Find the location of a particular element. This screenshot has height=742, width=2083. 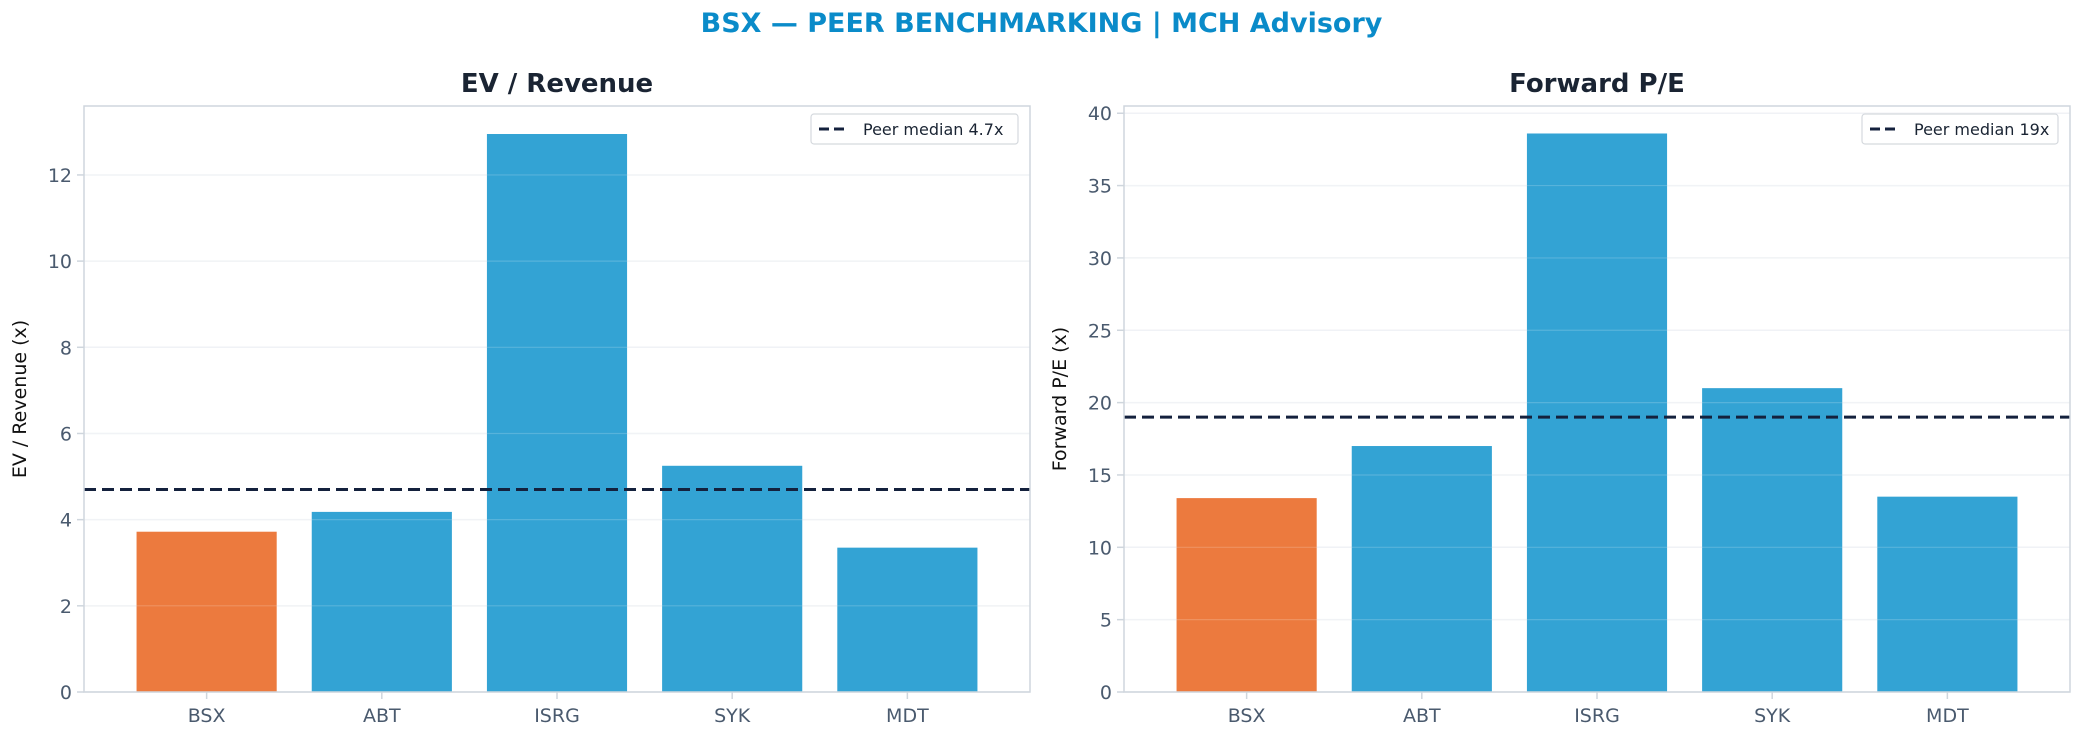

y-tick-label: 20 is located at coordinates (1100, 404).